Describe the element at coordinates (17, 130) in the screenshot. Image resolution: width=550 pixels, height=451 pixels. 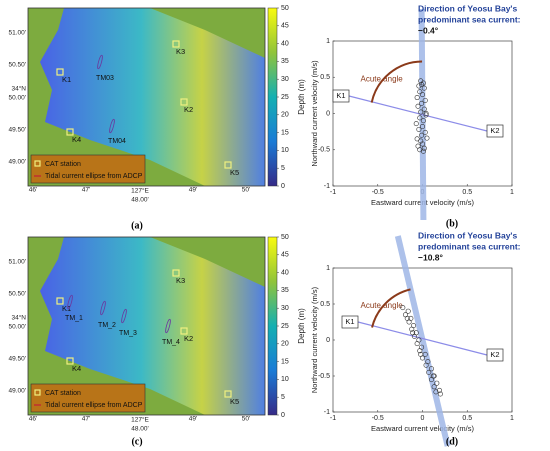
I see `map-y-label: 49.50'` at that location.